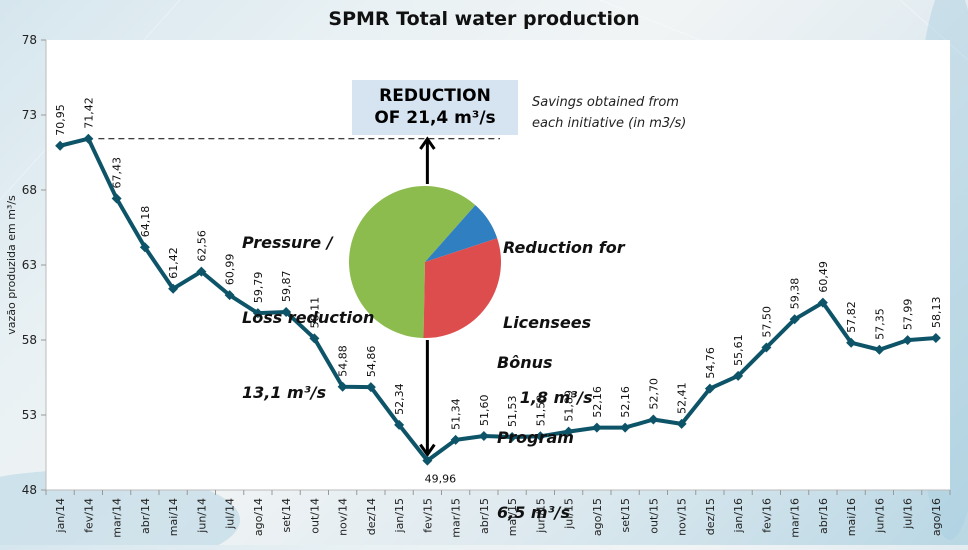 The width and height of the screenshot is (968, 550). I want to click on data-label: 51,53, so click(512, 412).